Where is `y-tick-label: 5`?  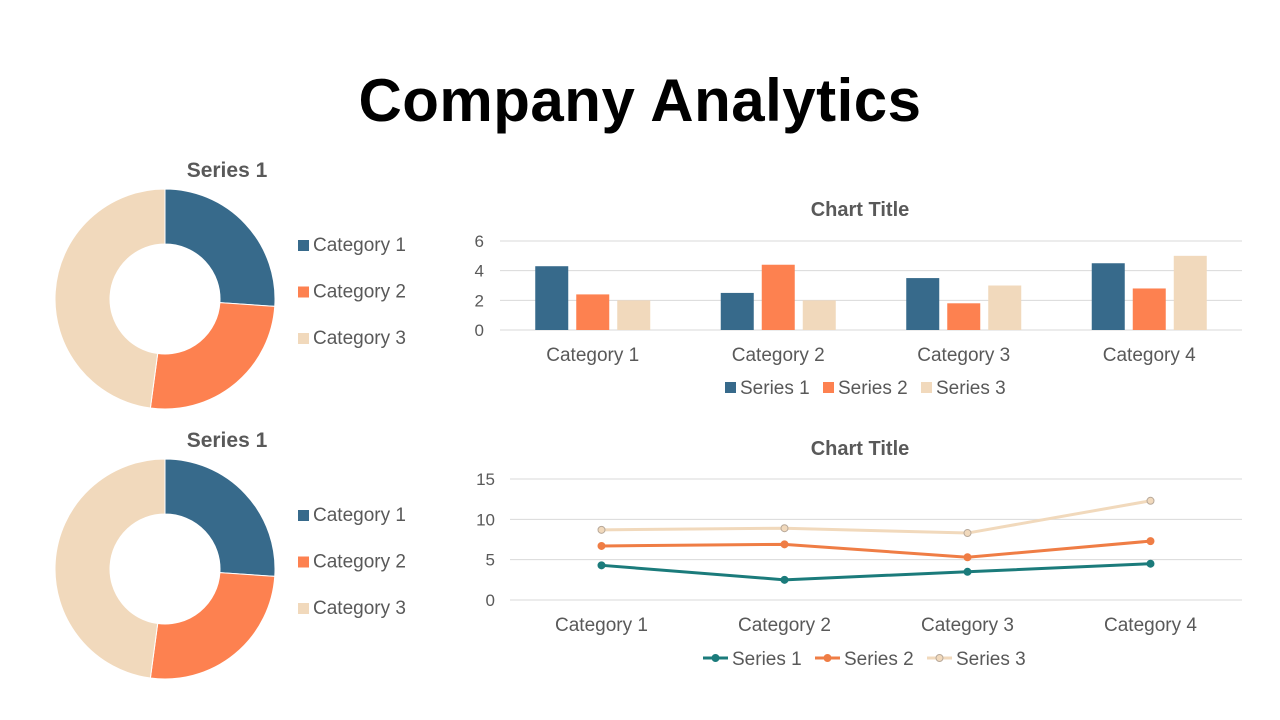
y-tick-label: 5 is located at coordinates (490, 560).